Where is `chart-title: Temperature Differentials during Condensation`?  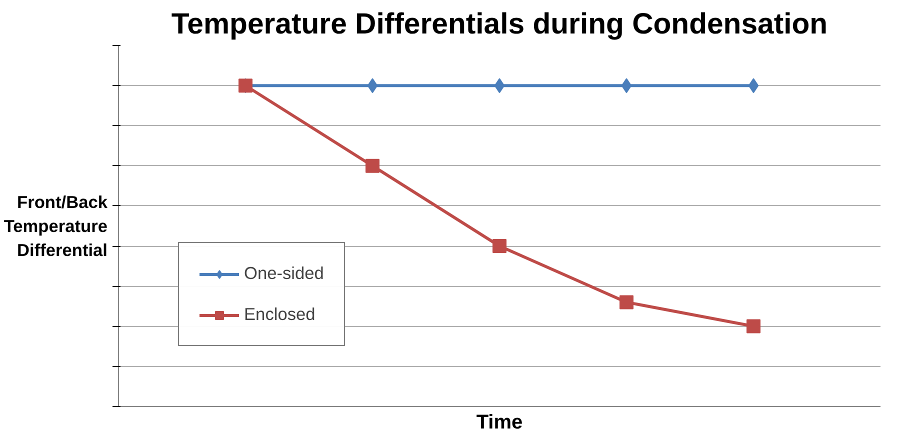
chart-title: Temperature Differentials during Condensation is located at coordinates (499, 24).